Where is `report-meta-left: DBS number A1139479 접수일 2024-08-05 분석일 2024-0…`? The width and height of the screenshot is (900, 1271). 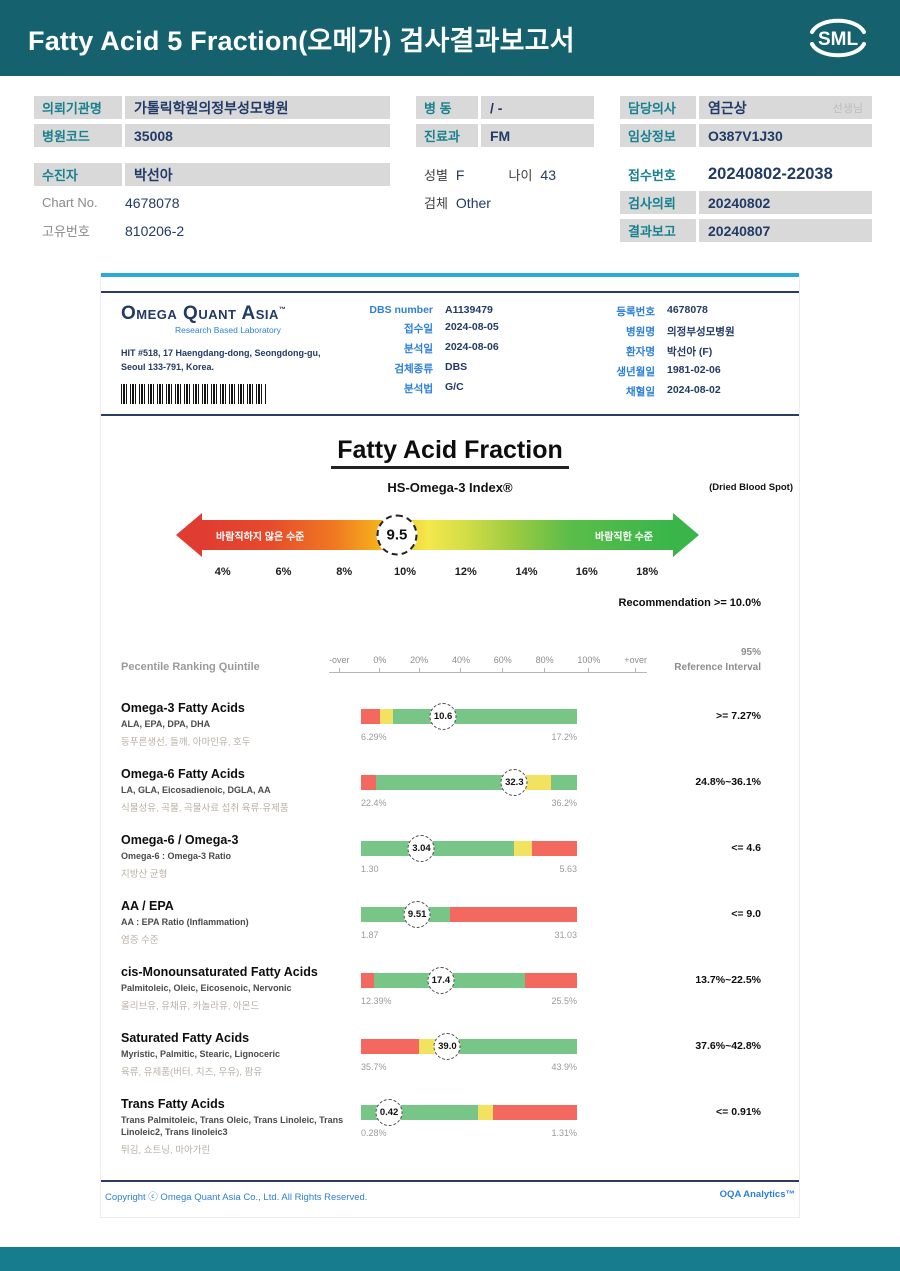 report-meta-left: DBS number A1139479 접수일 2024-08-05 분석일 2024-0… is located at coordinates (451, 354).